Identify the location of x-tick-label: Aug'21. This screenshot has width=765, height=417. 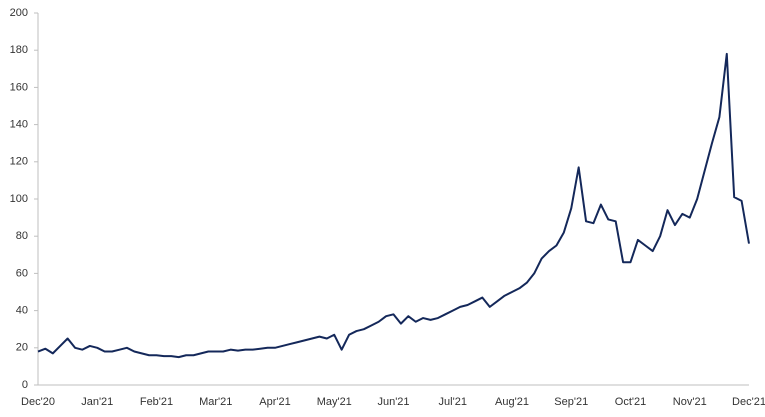
(512, 402).